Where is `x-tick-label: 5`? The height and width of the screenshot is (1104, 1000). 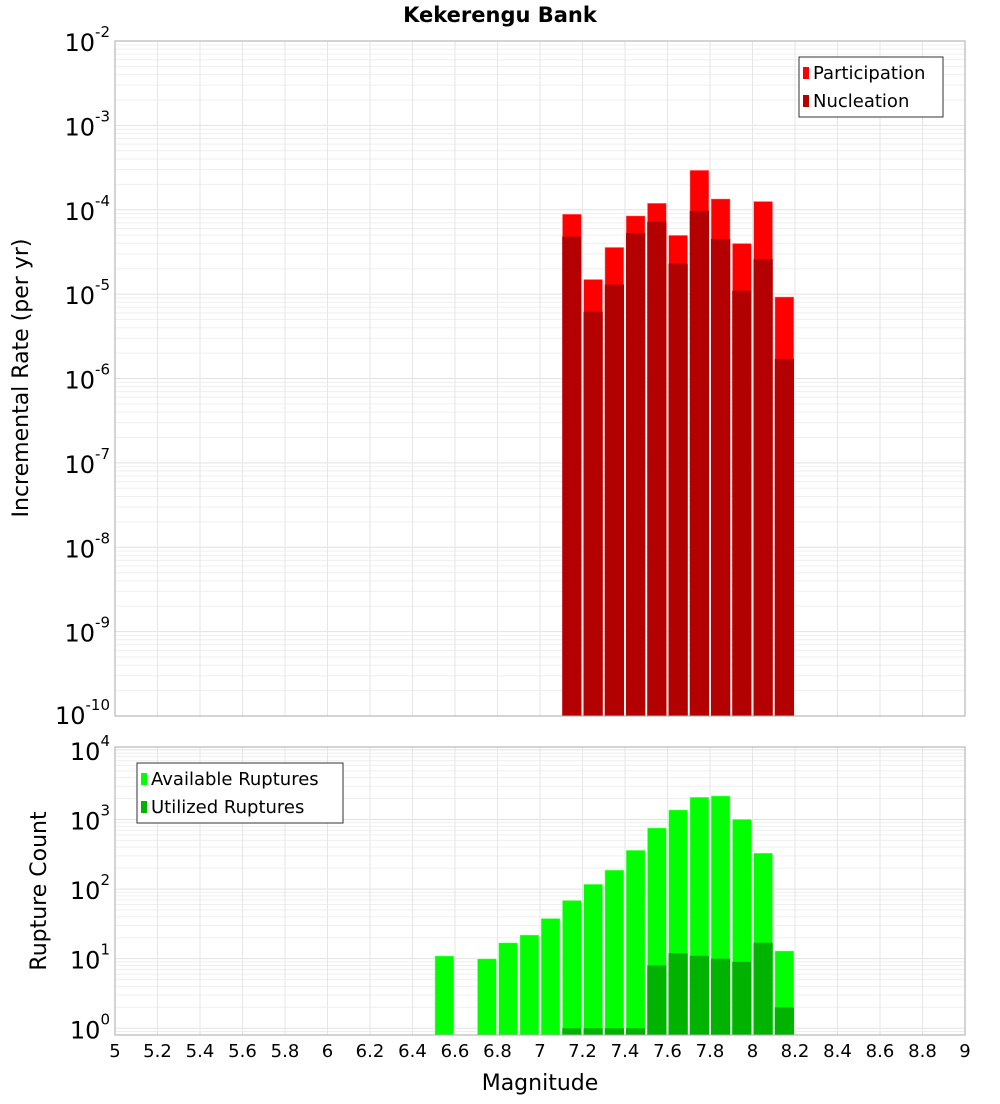
x-tick-label: 5 is located at coordinates (114, 1051).